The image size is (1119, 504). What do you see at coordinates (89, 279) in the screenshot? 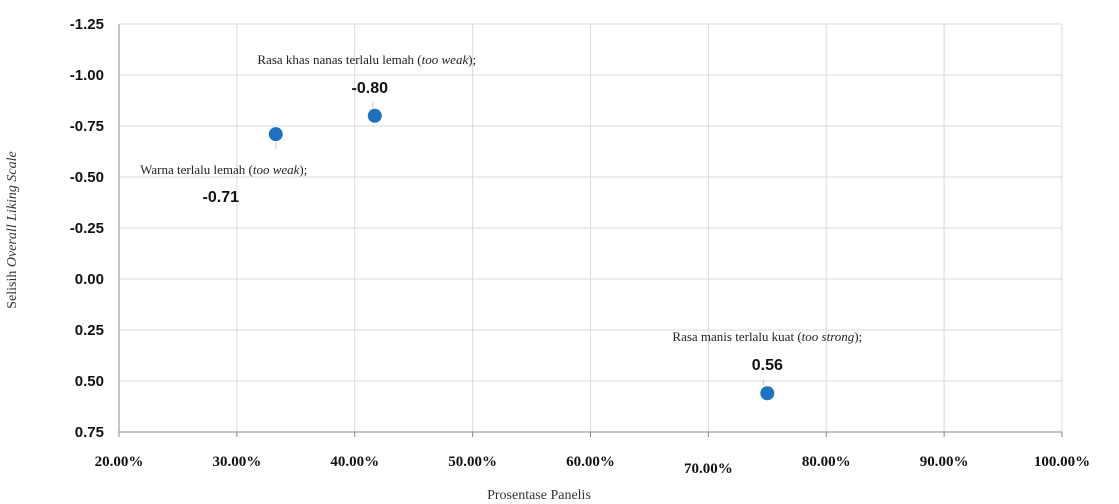
I see `y-tick-label: 0.00` at bounding box center [89, 279].